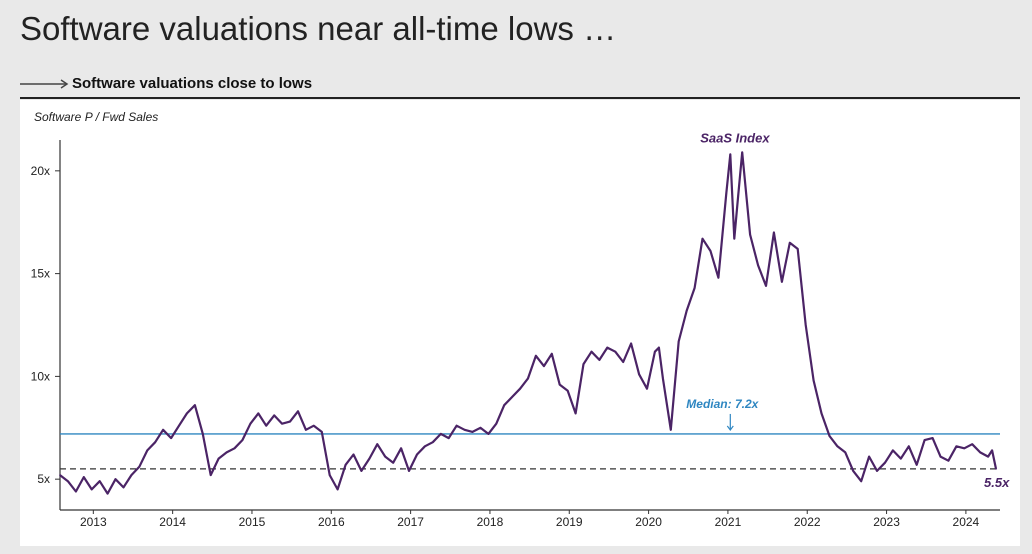 This screenshot has height=554, width=1032. Describe the element at coordinates (331, 522) in the screenshot. I see `x-tick-label: 2016` at that location.